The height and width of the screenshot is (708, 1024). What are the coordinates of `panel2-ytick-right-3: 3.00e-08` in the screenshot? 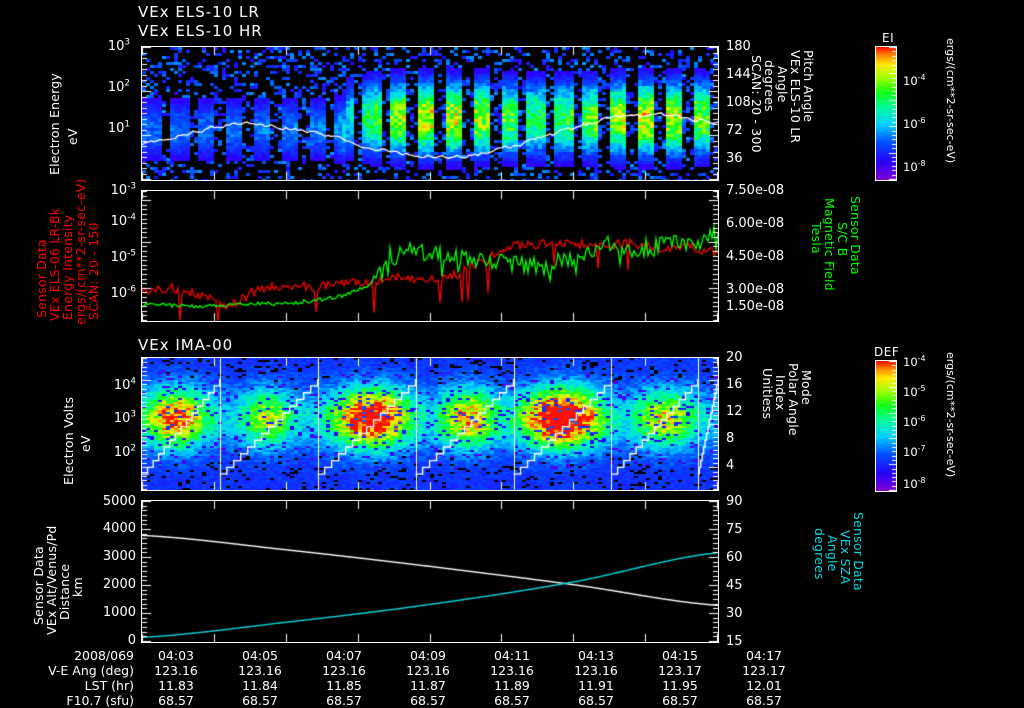 It's located at (755, 289).